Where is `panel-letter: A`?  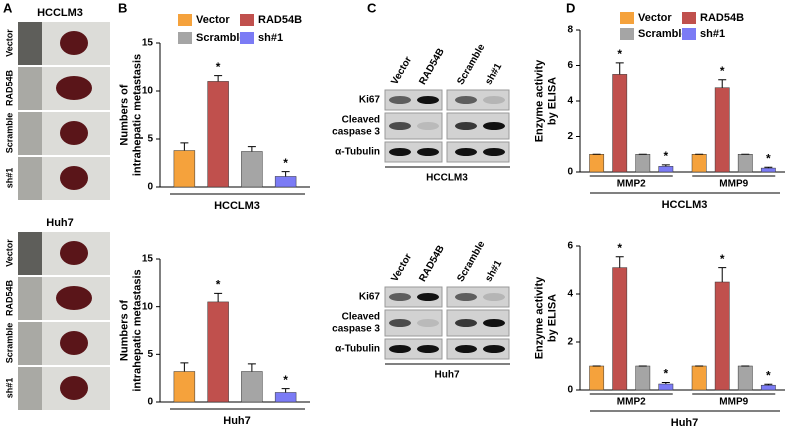
panel-letter: A is located at coordinates (8, 7).